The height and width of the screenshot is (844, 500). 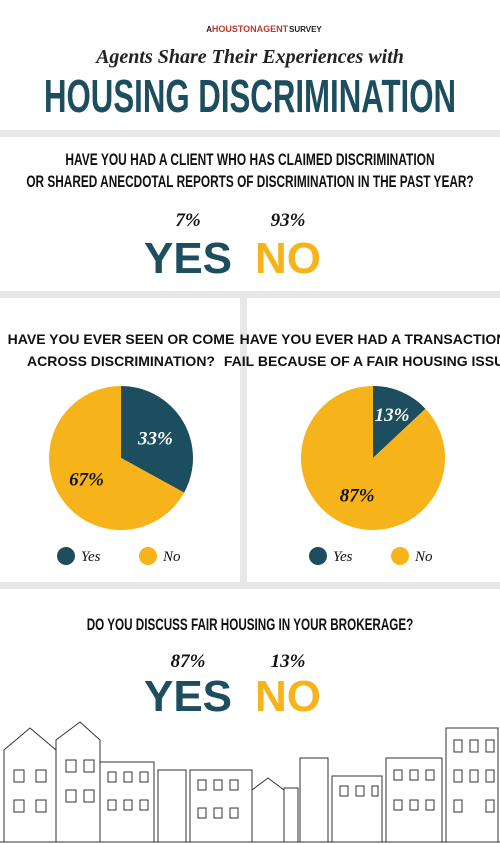 What do you see at coordinates (305, 29) in the screenshot?
I see `suffix: SURVEY` at bounding box center [305, 29].